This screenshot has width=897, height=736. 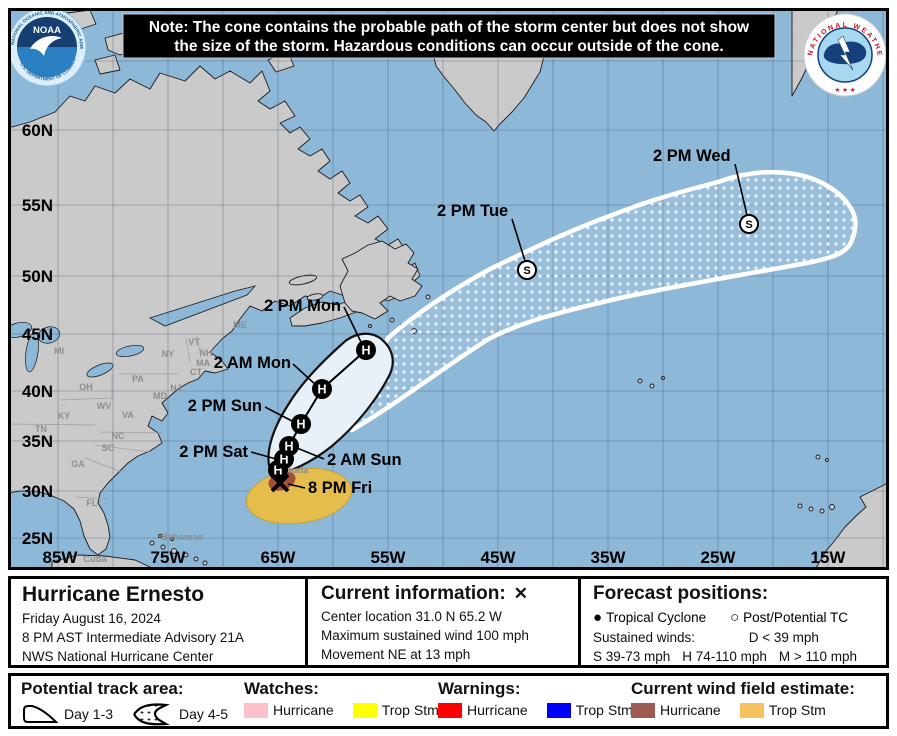 What do you see at coordinates (497, 710) in the screenshot?
I see `hurricane-warning-label: Hurricane` at bounding box center [497, 710].